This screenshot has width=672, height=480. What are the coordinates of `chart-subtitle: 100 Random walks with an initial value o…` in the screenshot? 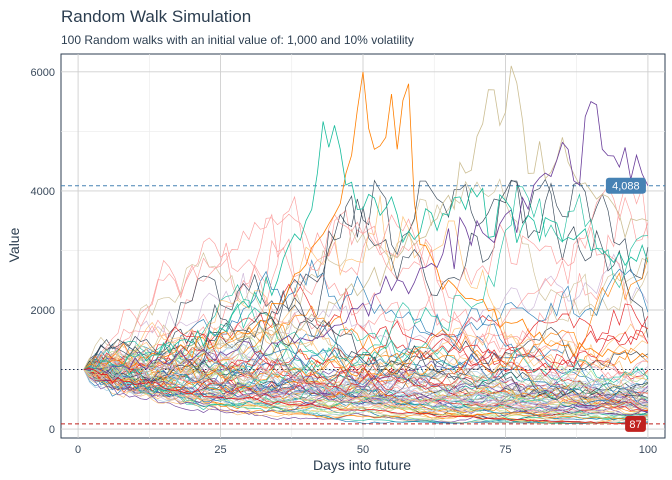 It's located at (237, 40).